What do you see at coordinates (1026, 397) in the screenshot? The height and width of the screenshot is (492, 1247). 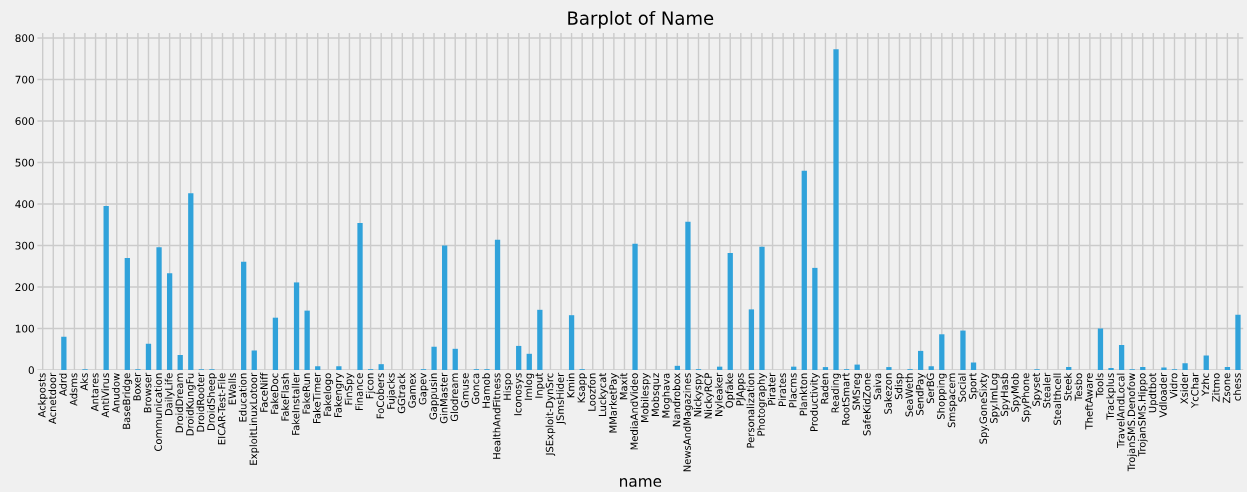 I see `x-tick-label: SpyPhone` at bounding box center [1026, 397].